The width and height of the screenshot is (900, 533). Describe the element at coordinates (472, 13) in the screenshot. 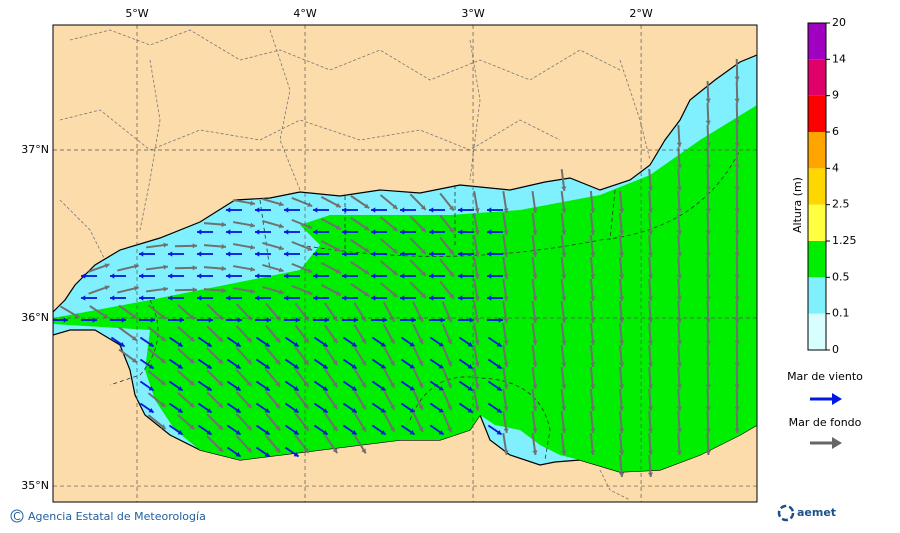

I see `lon-label: 3°W` at that location.